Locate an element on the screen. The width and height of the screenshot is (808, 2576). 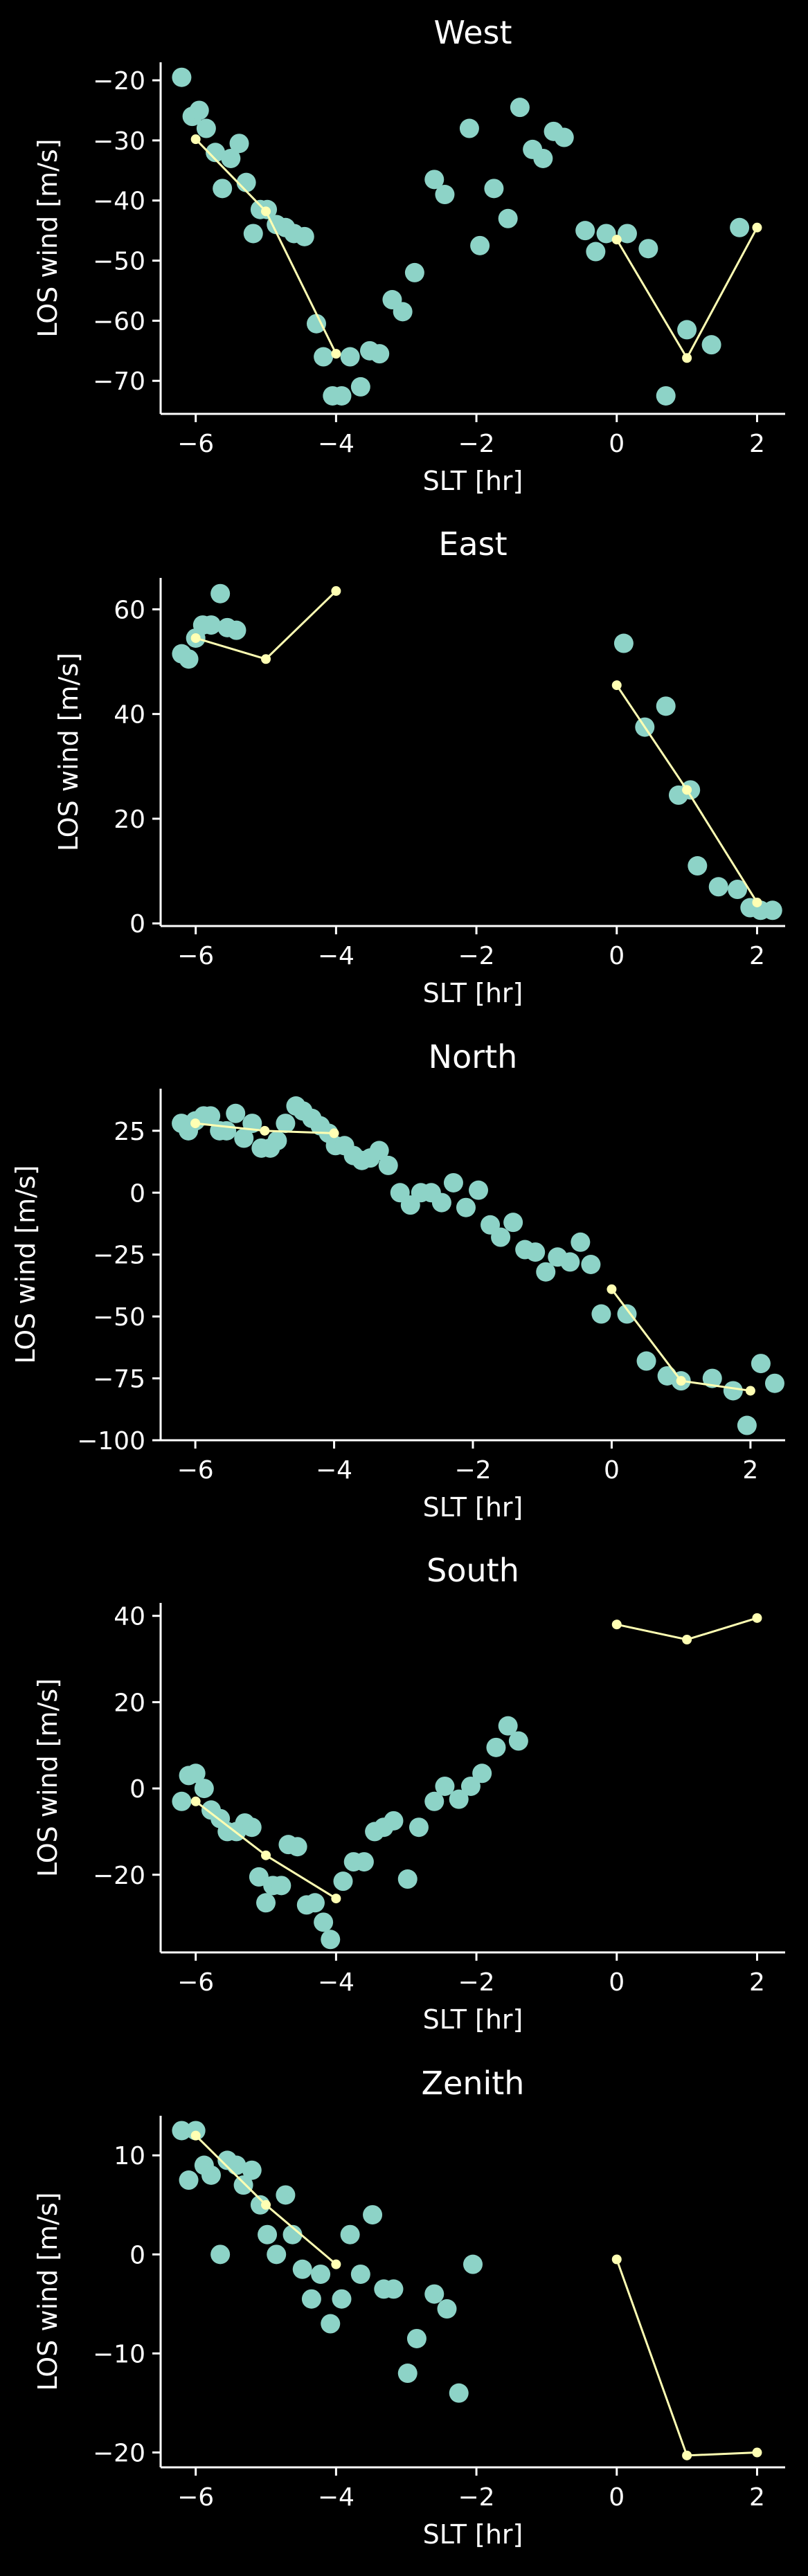
y-tick-label: −70 is located at coordinates (119, 382).